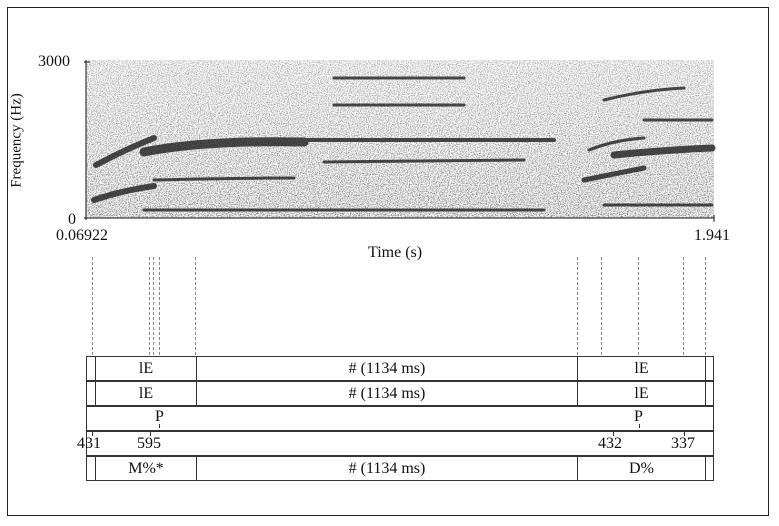 Image resolution: width=779 pixels, height=526 pixels. Describe the element at coordinates (89, 443) in the screenshot. I see `tier-point-label: 431` at that location.